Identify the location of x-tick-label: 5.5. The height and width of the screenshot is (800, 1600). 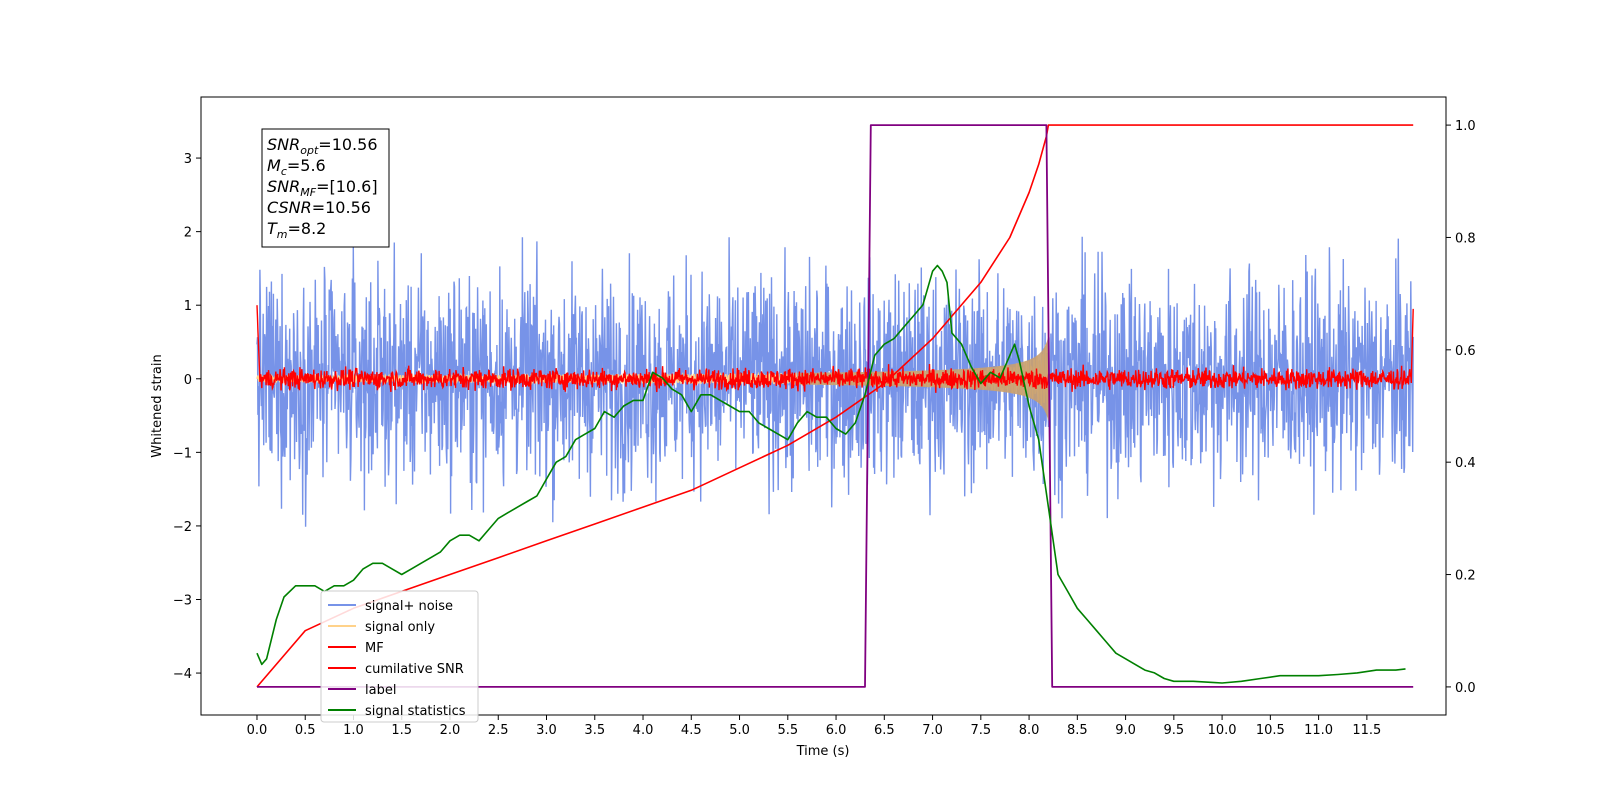
(787, 730).